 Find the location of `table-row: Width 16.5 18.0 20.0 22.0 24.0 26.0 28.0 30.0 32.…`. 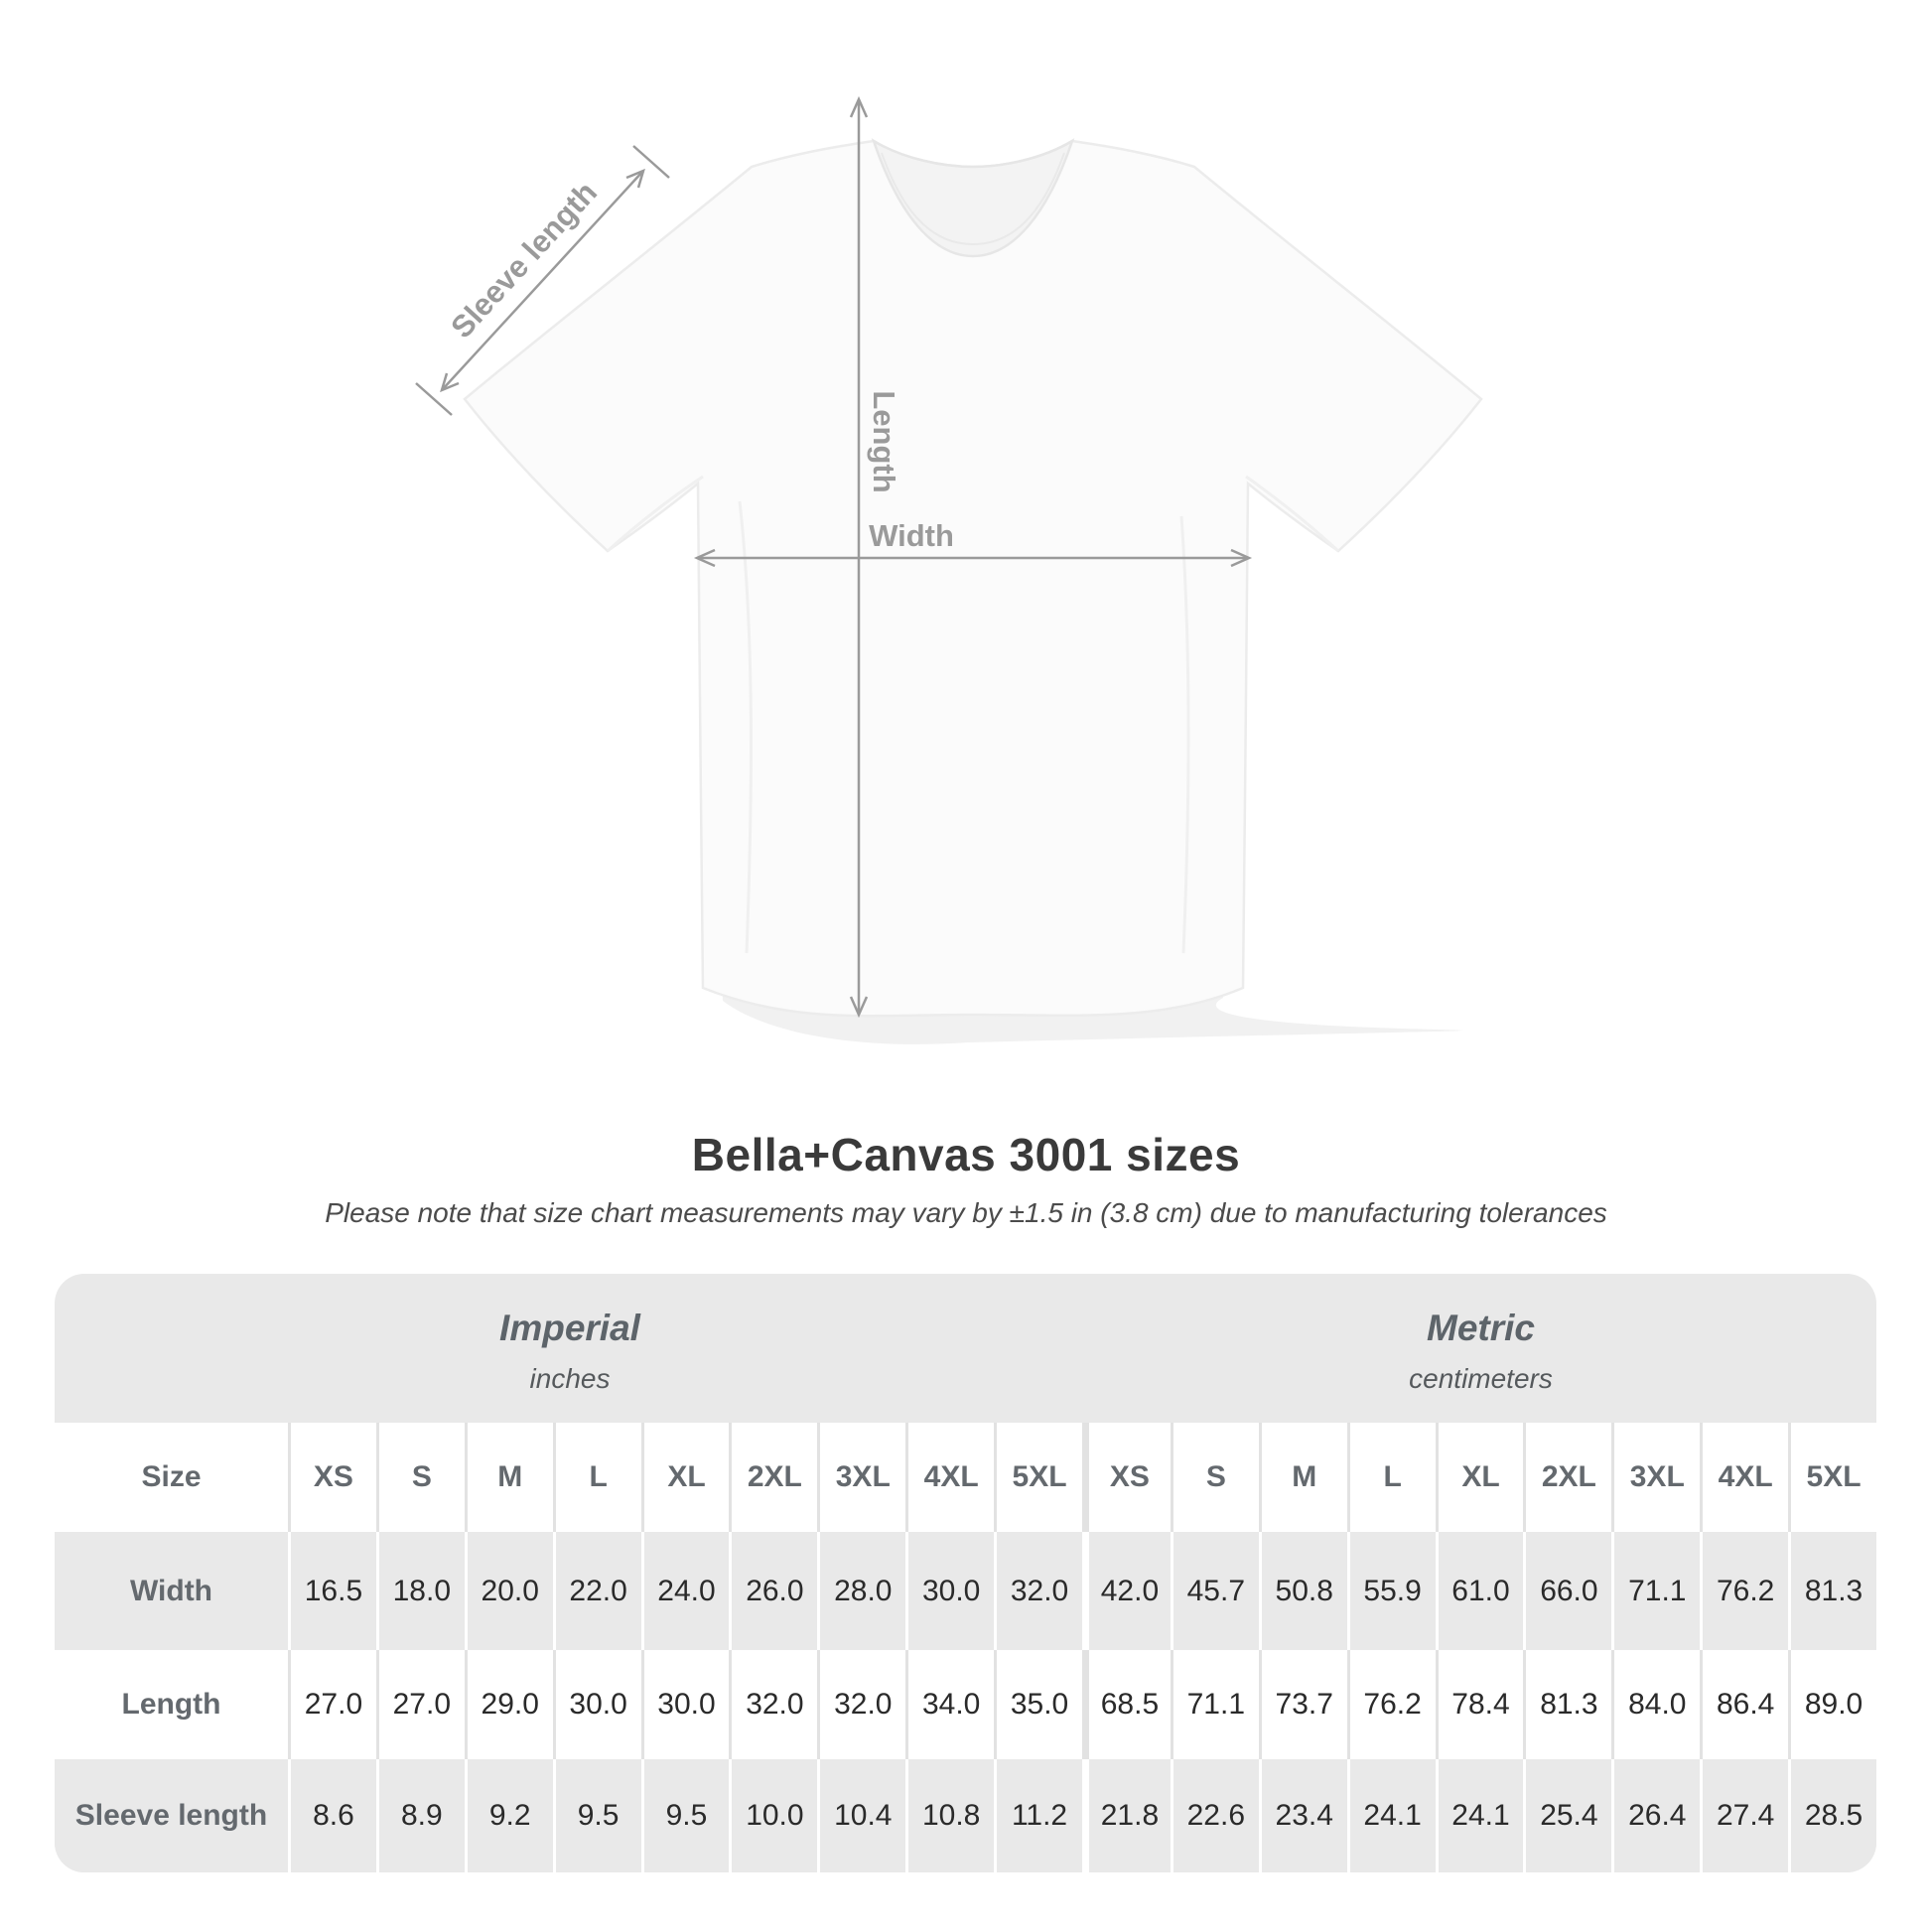

table-row: Width 16.5 18.0 20.0 22.0 24.0 26.0 28.0 30.0 32.… is located at coordinates (966, 1591).